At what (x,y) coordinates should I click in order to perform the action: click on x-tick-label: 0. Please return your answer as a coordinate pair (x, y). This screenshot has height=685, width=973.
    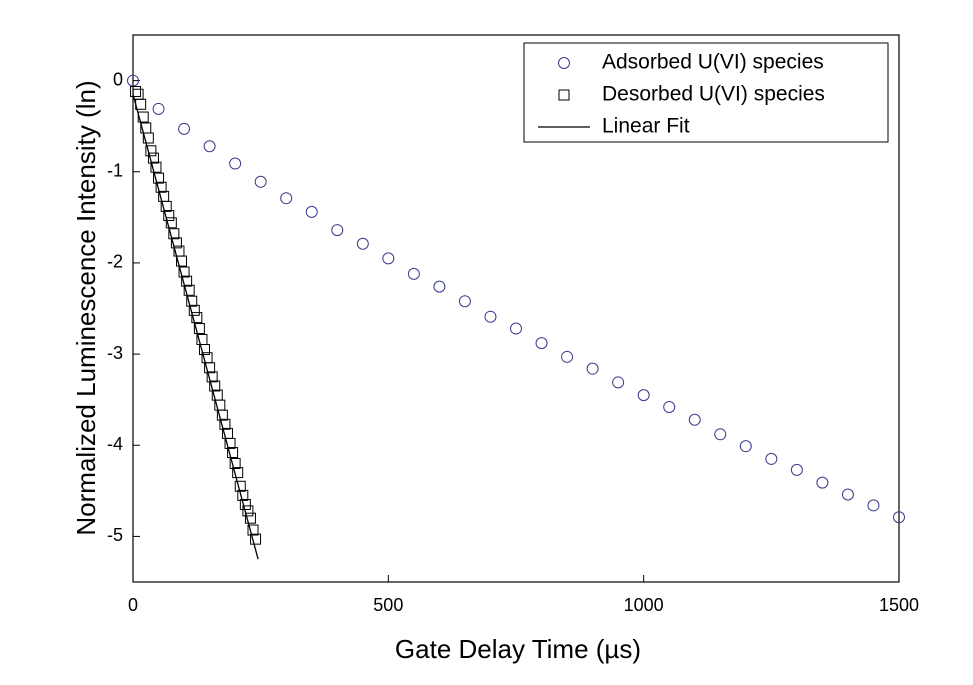
    Looking at the image, I should click on (133, 605).